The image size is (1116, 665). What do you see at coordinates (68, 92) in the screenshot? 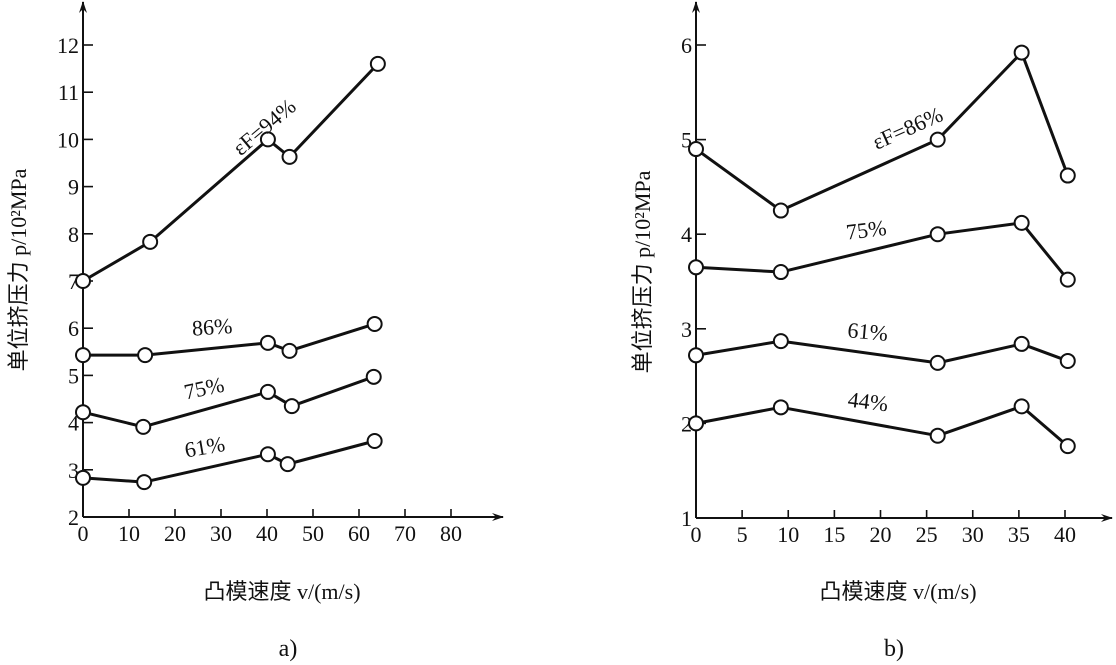
I see `y-tick-label: 11` at bounding box center [68, 92].